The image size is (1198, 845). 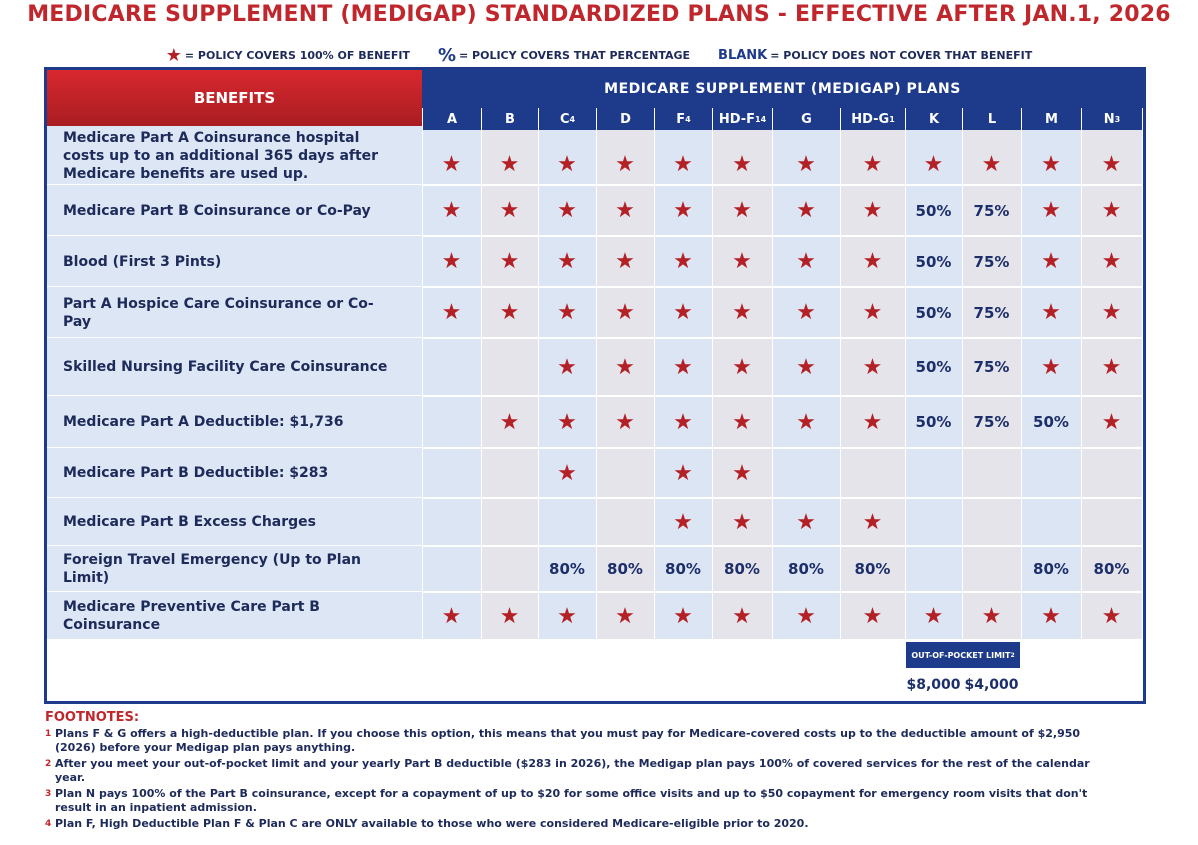 I want to click on plan-header: HD-F 14, so click(x=742, y=119).